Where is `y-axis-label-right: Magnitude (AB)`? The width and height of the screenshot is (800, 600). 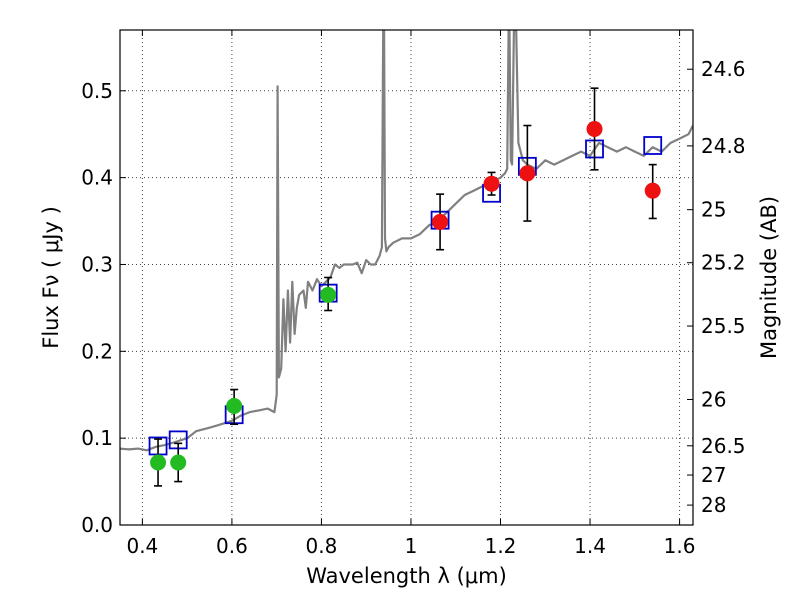 y-axis-label-right: Magnitude (AB) is located at coordinates (769, 277).